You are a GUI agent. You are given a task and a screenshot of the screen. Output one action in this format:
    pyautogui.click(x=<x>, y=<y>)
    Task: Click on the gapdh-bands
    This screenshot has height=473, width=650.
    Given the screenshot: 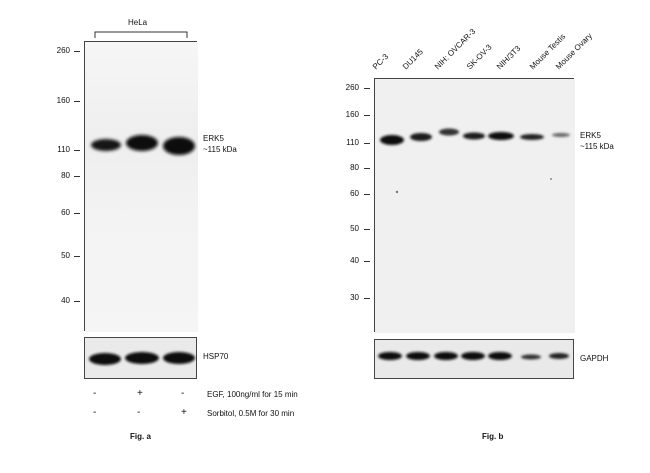 What is the action you would take?
    pyautogui.click(x=473, y=356)
    